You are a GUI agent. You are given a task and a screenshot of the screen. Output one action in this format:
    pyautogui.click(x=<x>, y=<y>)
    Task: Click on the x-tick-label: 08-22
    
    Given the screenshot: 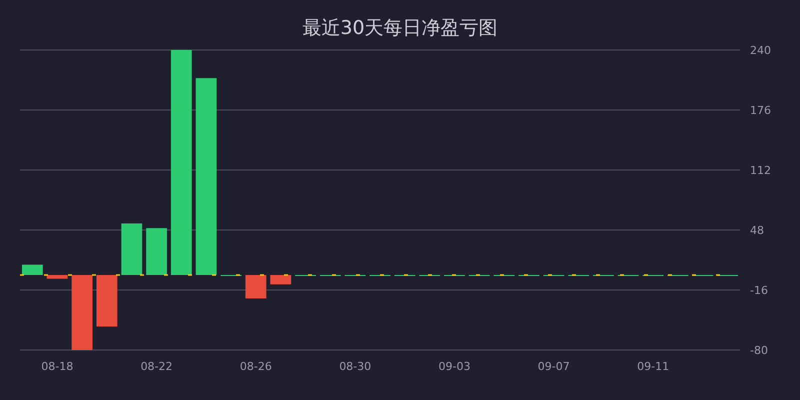 What is the action you would take?
    pyautogui.click(x=156, y=366)
    